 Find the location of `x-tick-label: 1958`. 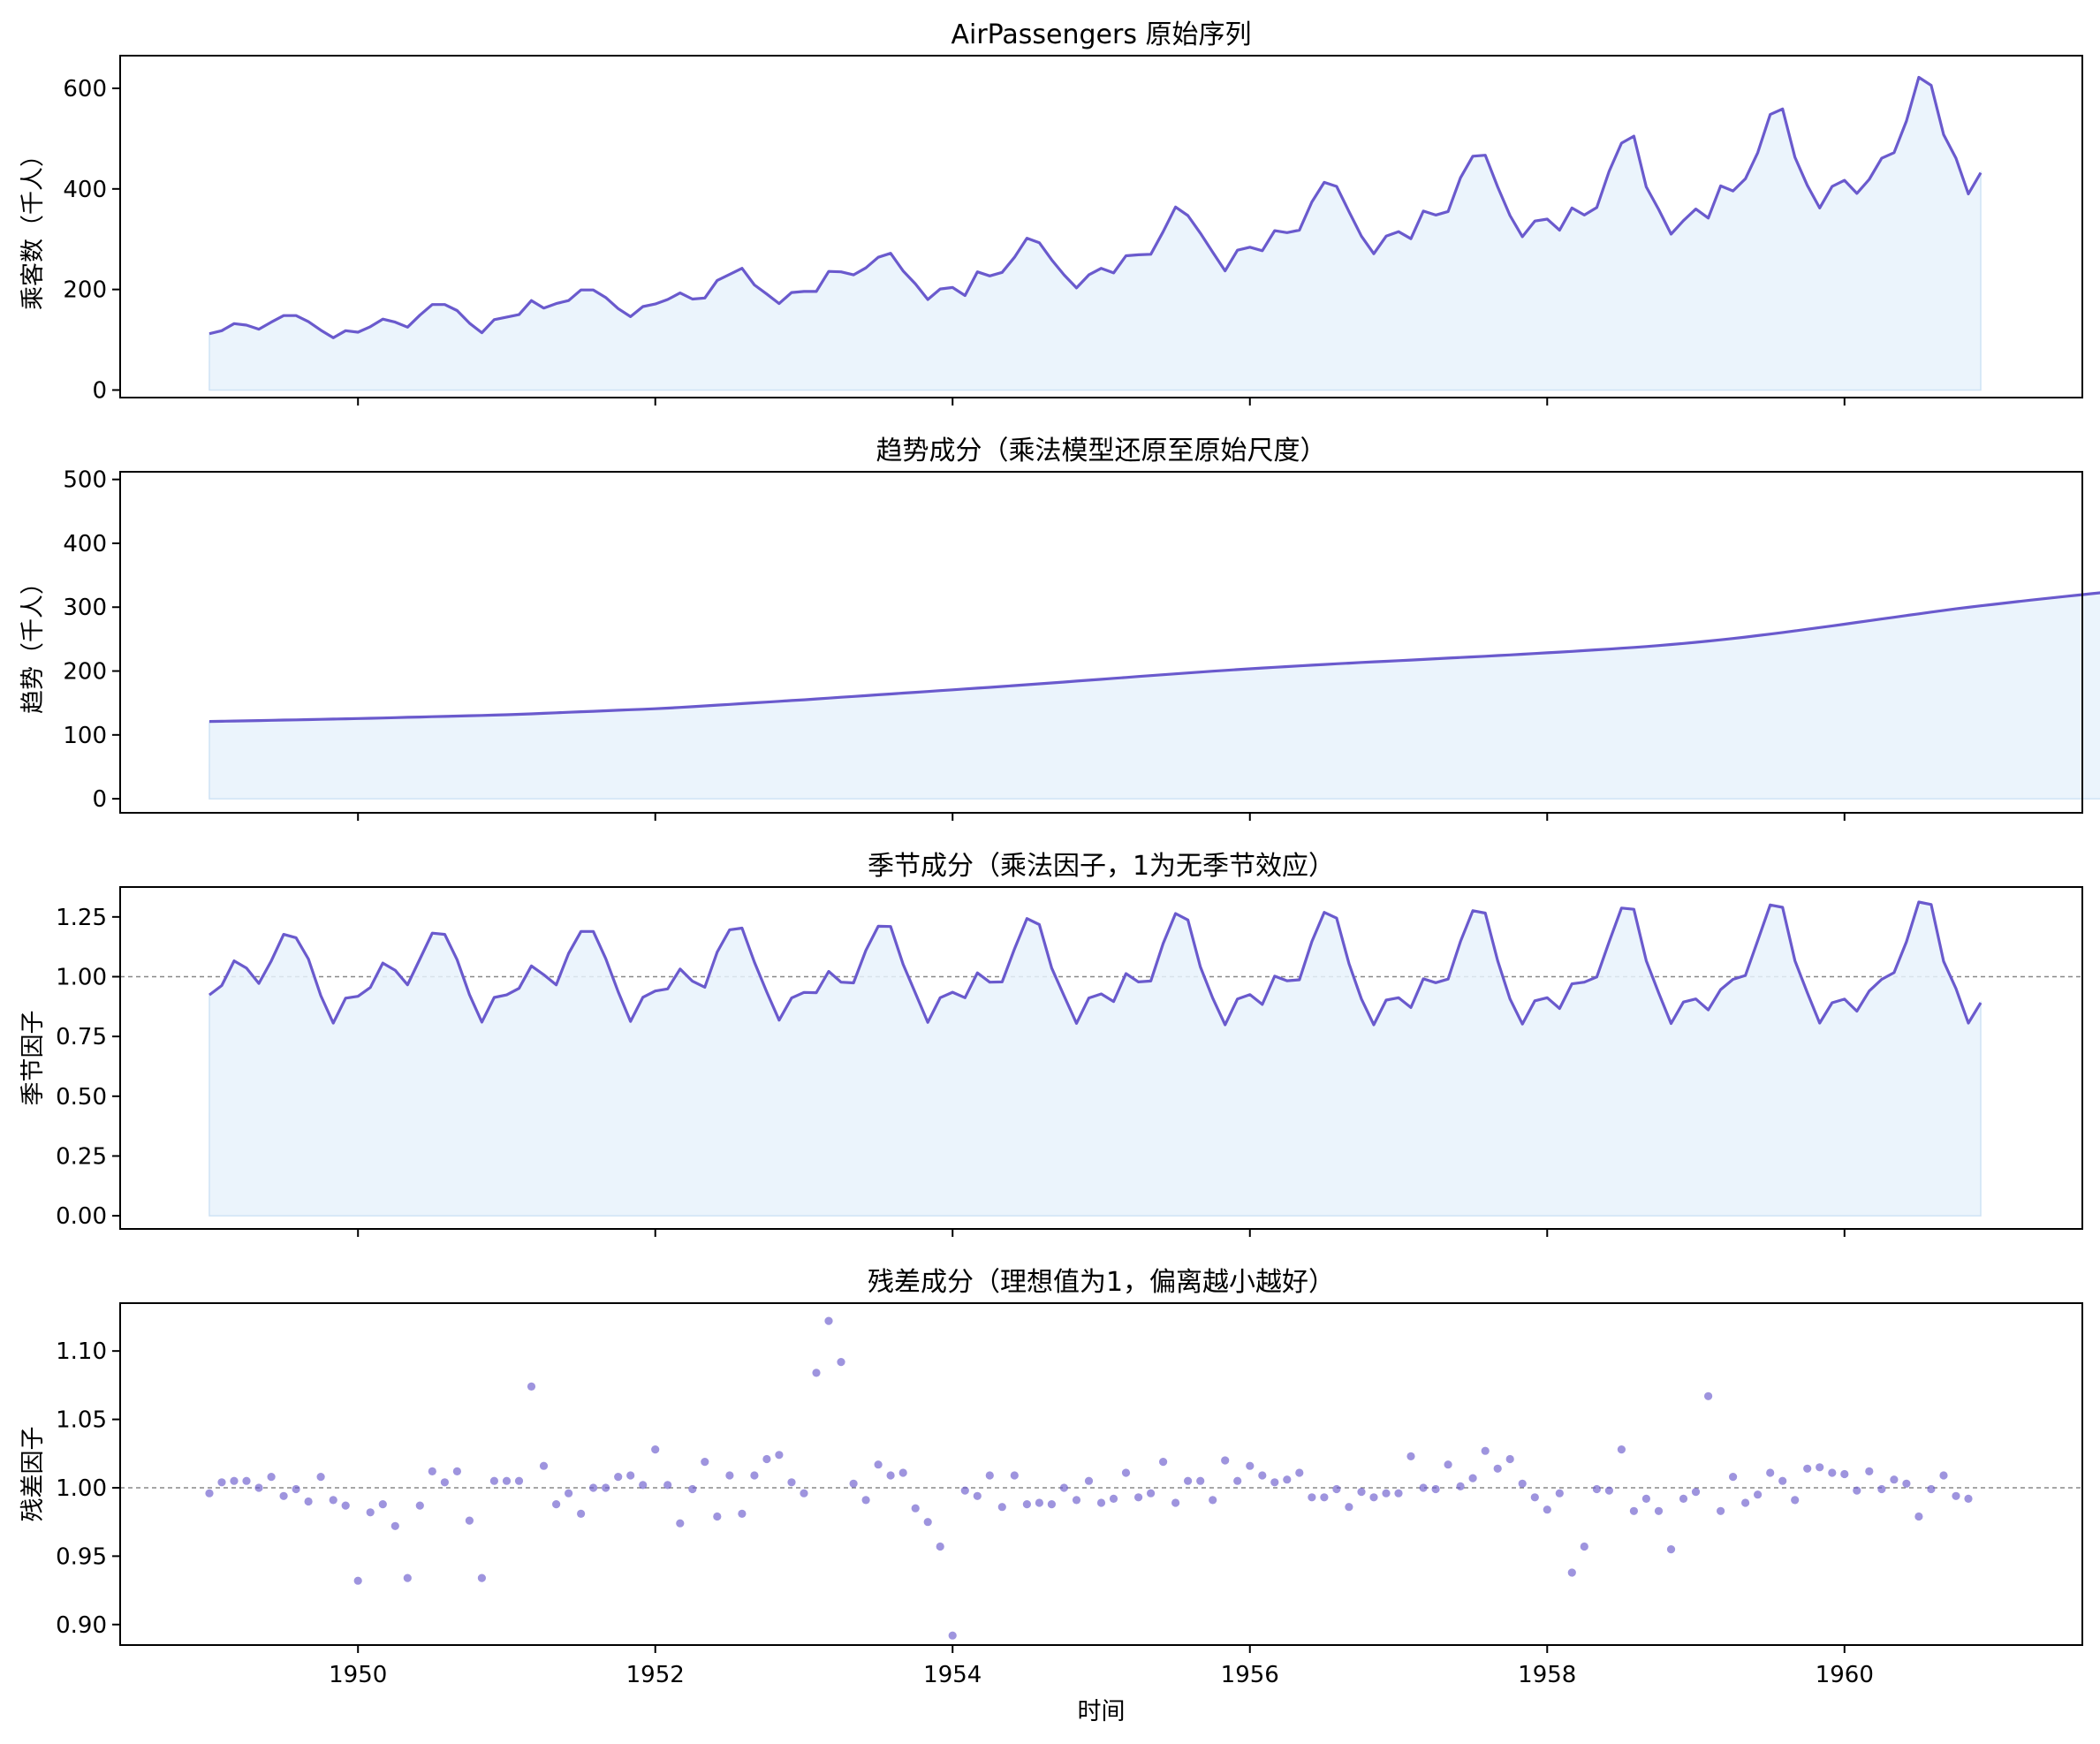

x-tick-label: 1958 is located at coordinates (1547, 1675).